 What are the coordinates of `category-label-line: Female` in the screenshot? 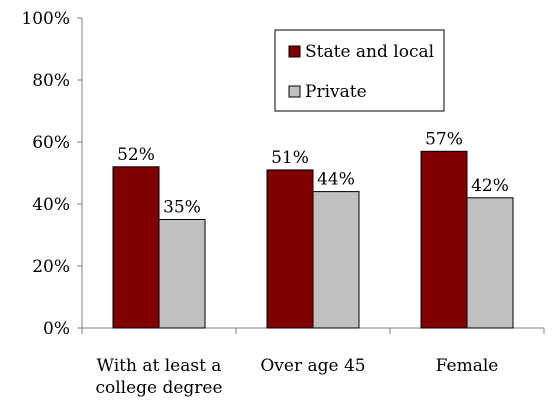 It's located at (467, 366).